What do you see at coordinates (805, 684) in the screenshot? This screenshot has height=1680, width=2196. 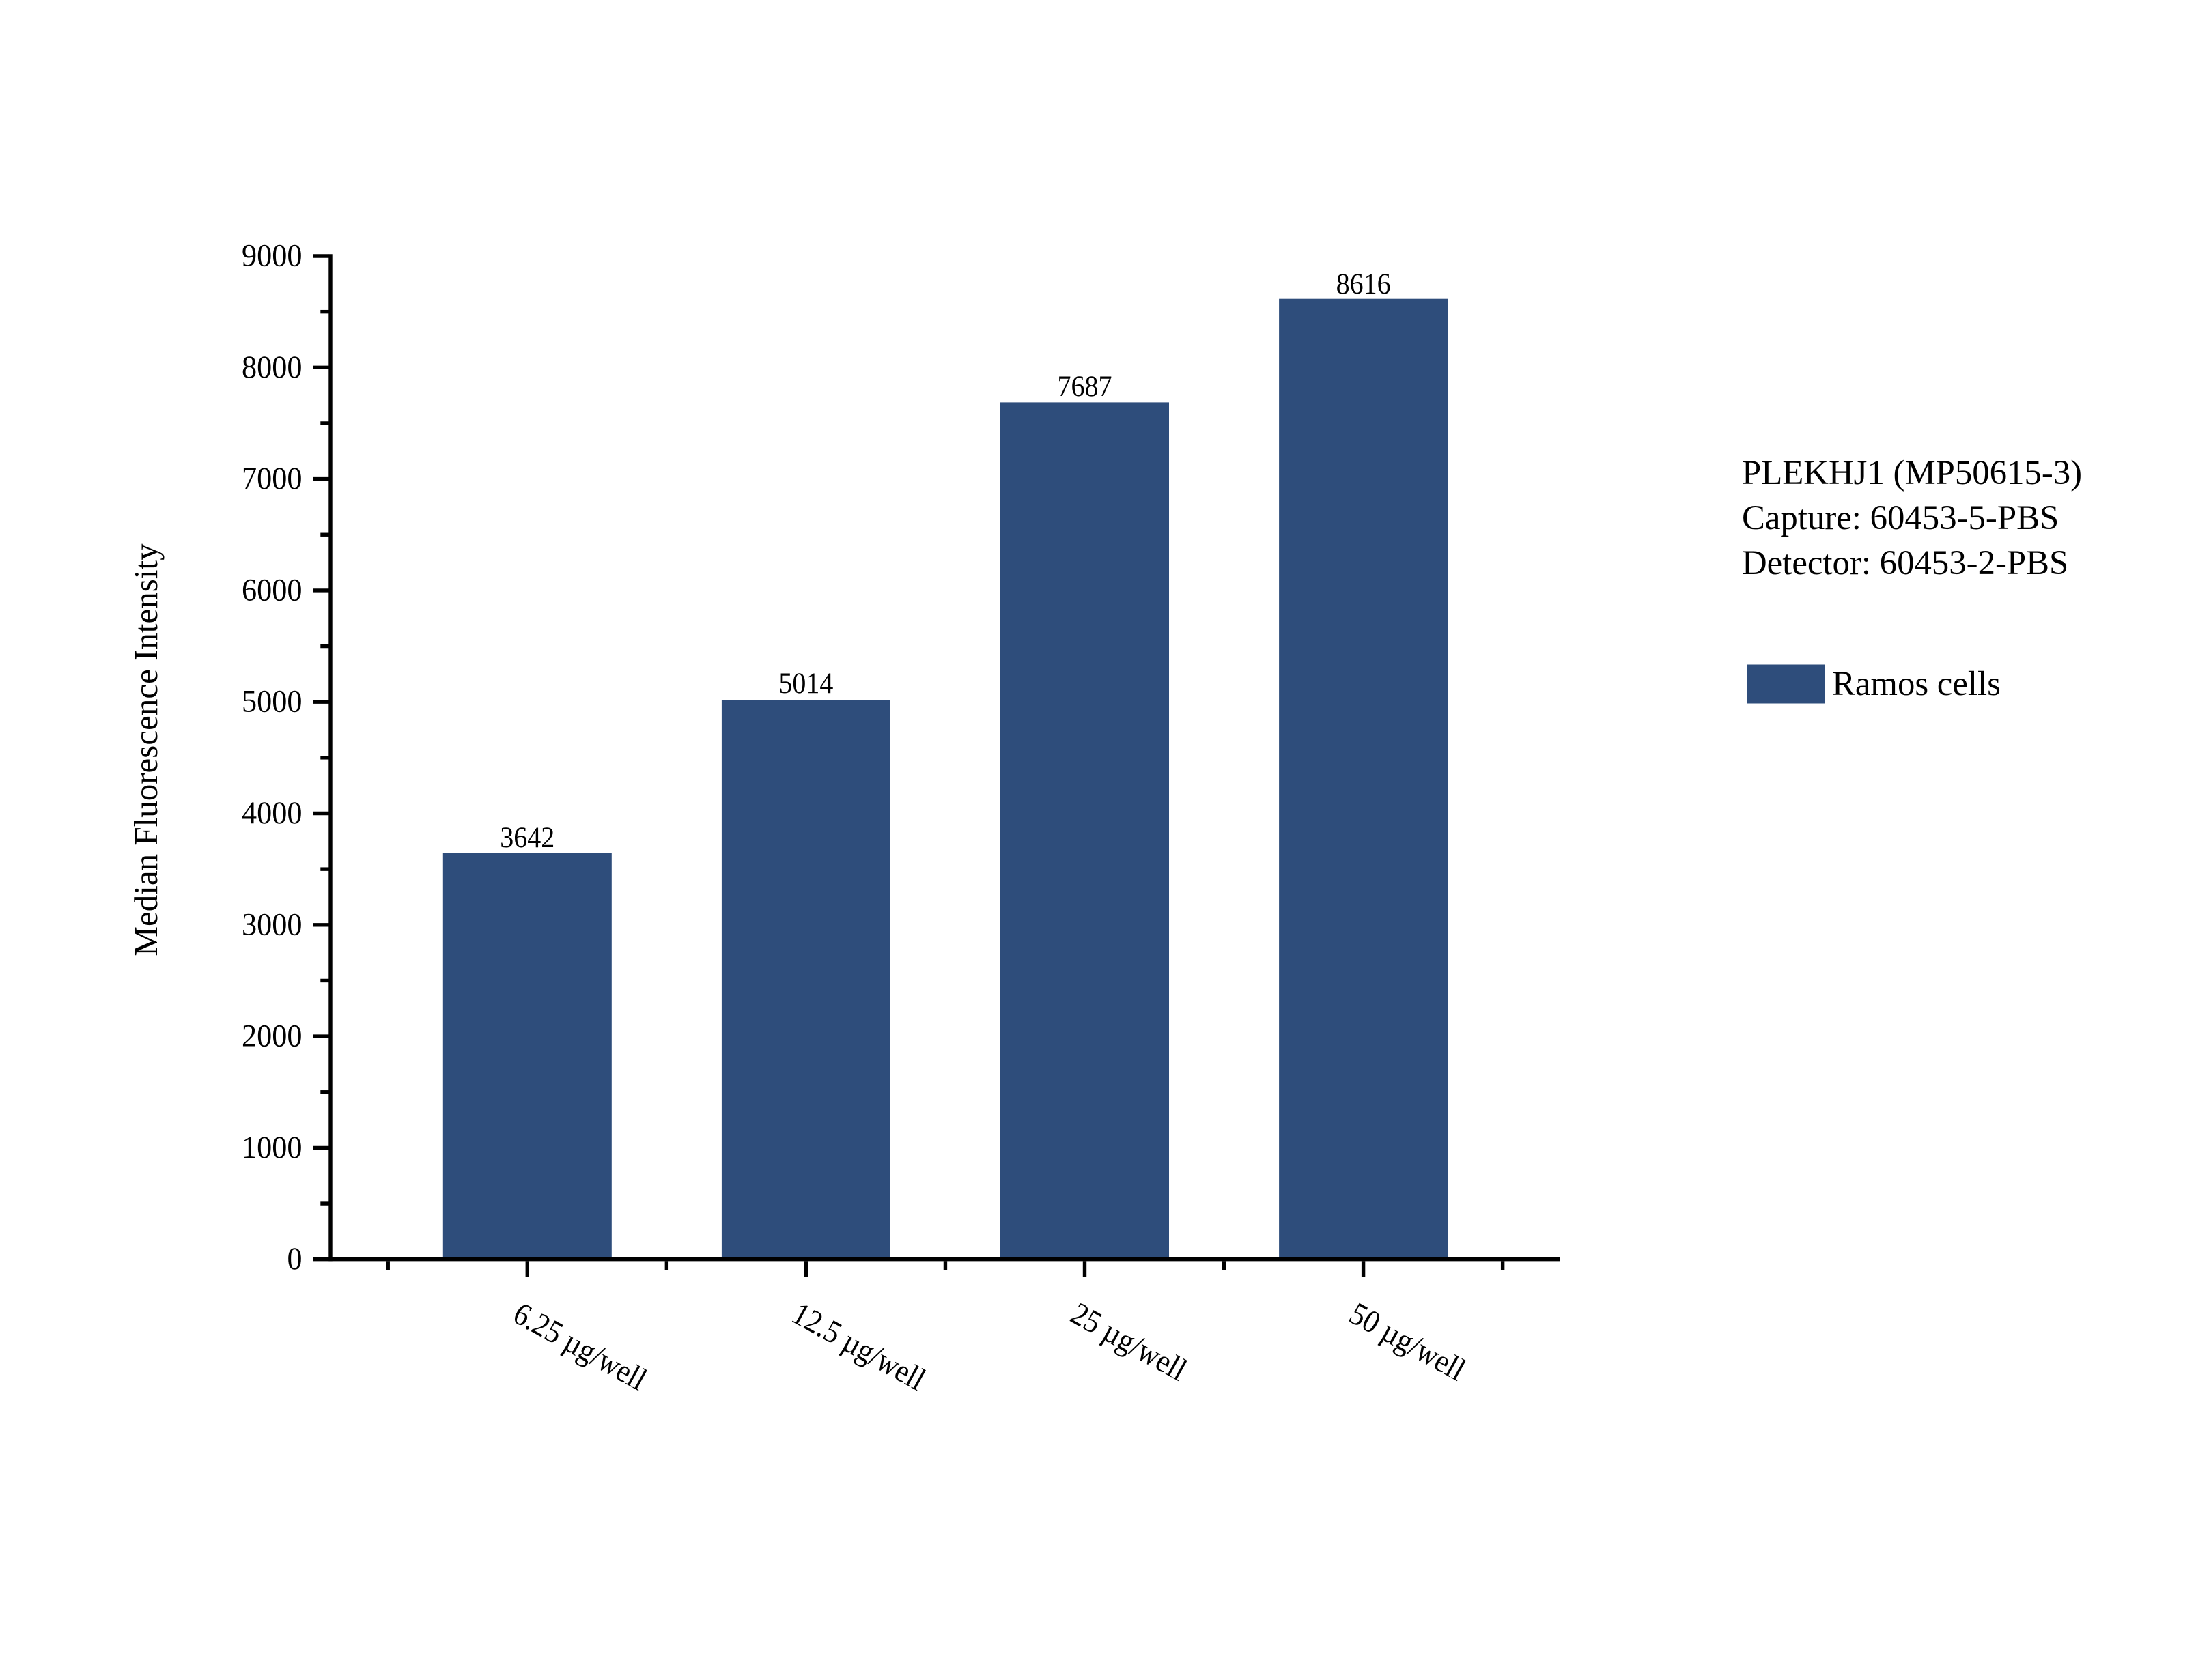 I see `svg-text: 5014` at bounding box center [805, 684].